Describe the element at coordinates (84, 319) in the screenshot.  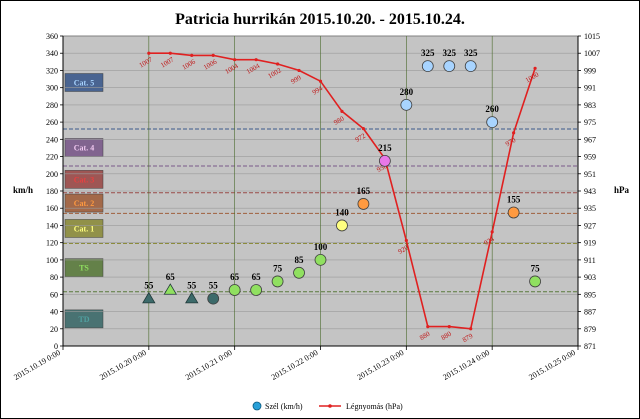
I see `category-box-td` at that location.